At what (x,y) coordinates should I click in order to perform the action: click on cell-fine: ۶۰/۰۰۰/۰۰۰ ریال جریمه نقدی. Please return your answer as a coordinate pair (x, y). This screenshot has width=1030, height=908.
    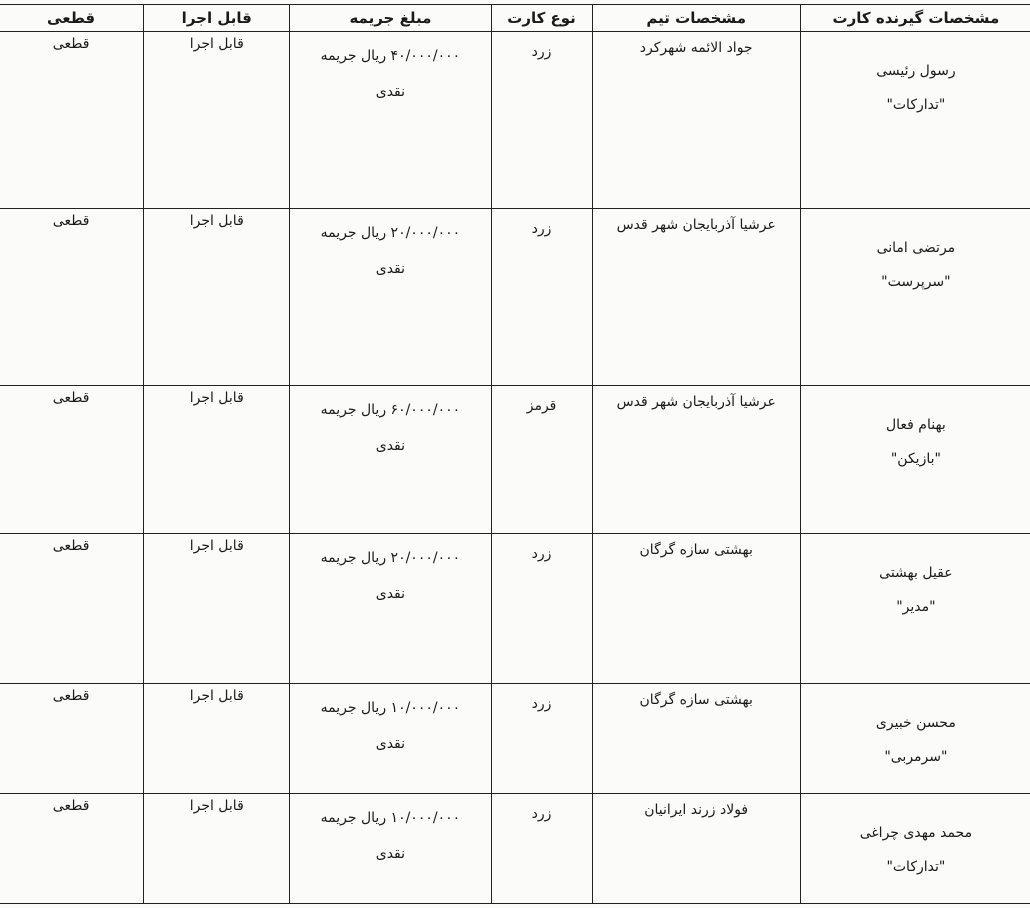
    Looking at the image, I should click on (390, 459).